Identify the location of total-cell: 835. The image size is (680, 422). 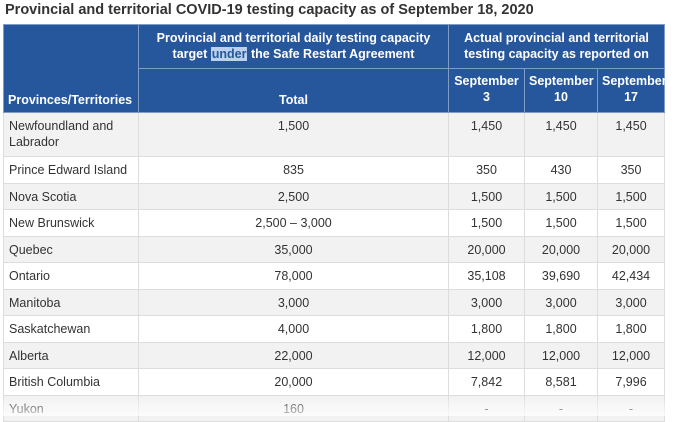
(293, 170).